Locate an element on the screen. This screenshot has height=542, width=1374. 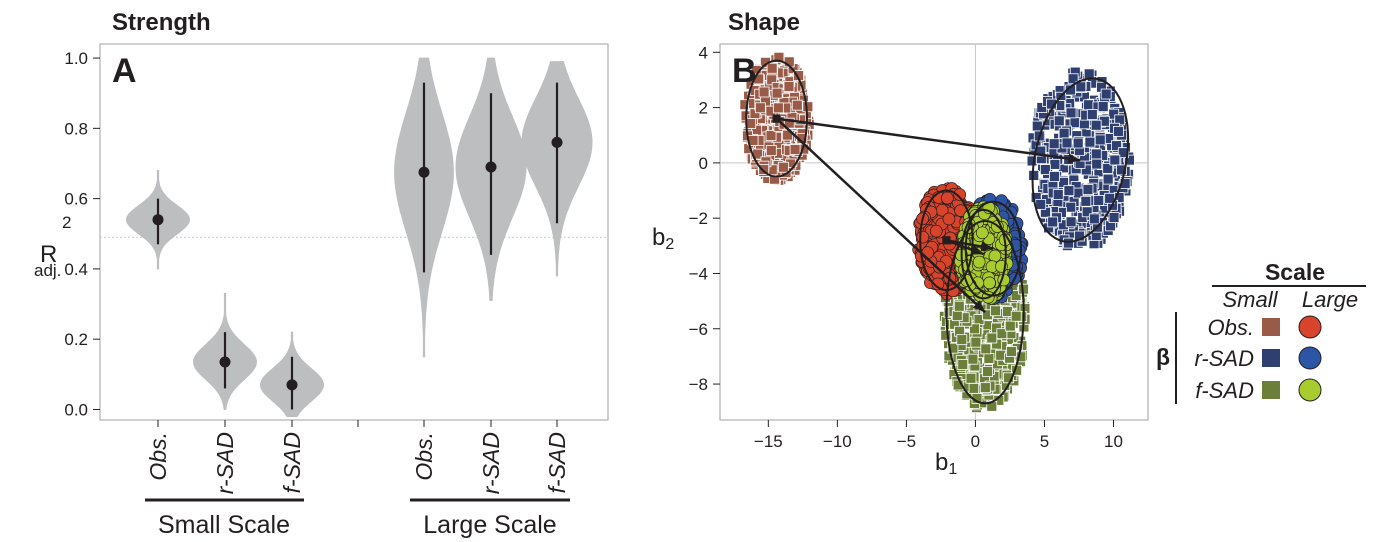
category-label: f-SAD is located at coordinates (292, 462).